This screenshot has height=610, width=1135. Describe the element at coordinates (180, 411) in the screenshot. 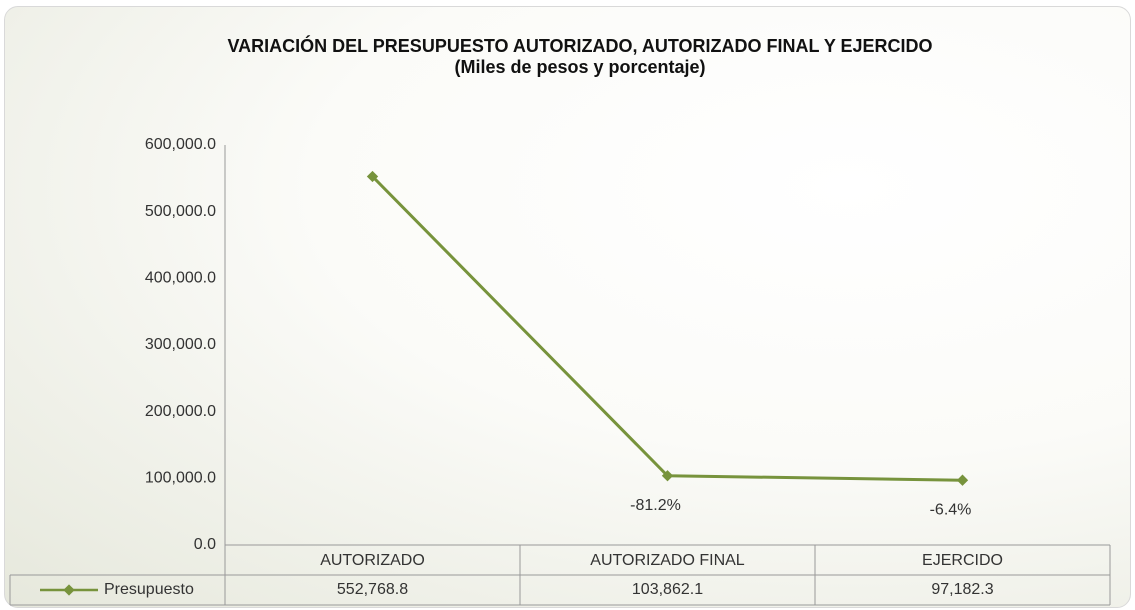

I see `y-tick-label: 200,000.0` at that location.